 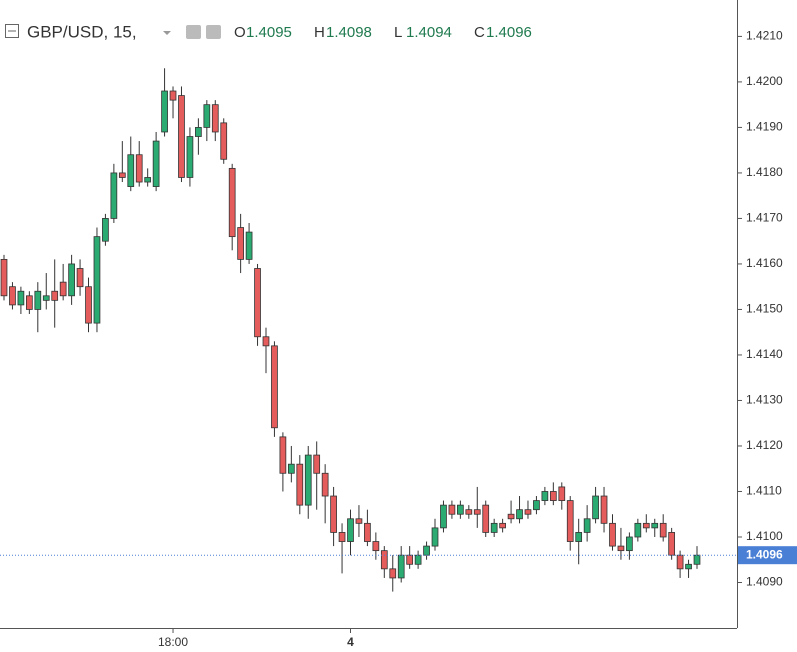 What do you see at coordinates (269, 32) in the screenshot?
I see `ohlc-value: 1.4095` at bounding box center [269, 32].